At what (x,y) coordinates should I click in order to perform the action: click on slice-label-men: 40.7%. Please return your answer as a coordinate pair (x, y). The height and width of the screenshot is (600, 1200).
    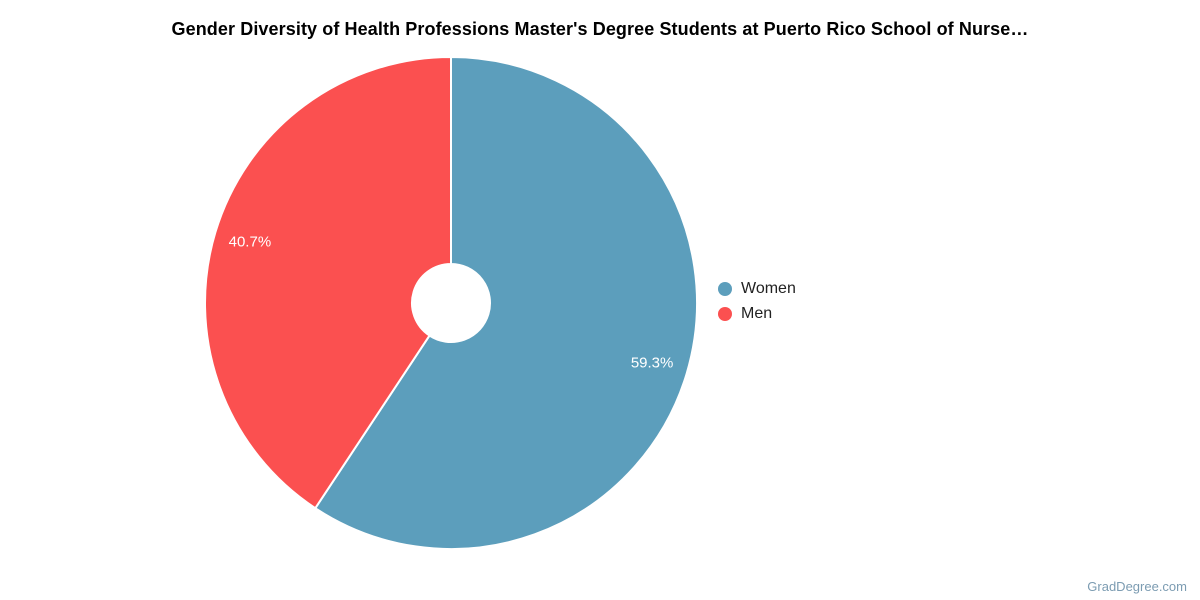
    Looking at the image, I should click on (250, 241).